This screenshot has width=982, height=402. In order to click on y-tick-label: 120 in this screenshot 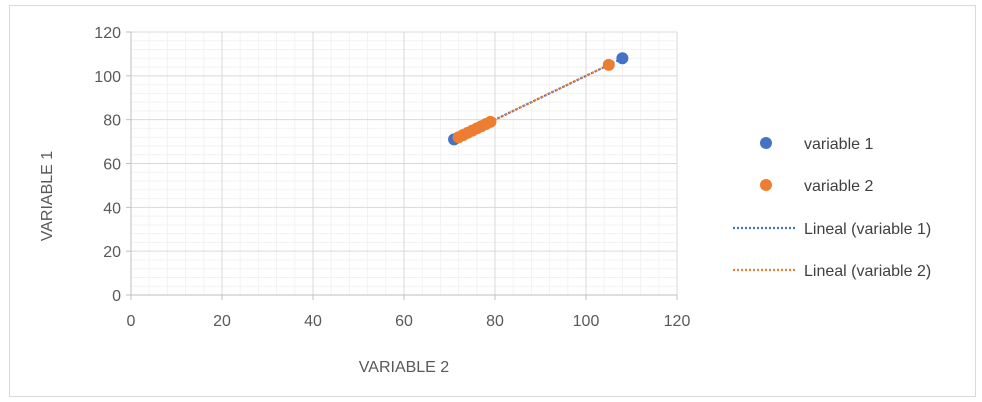, I will do `click(107, 33)`.